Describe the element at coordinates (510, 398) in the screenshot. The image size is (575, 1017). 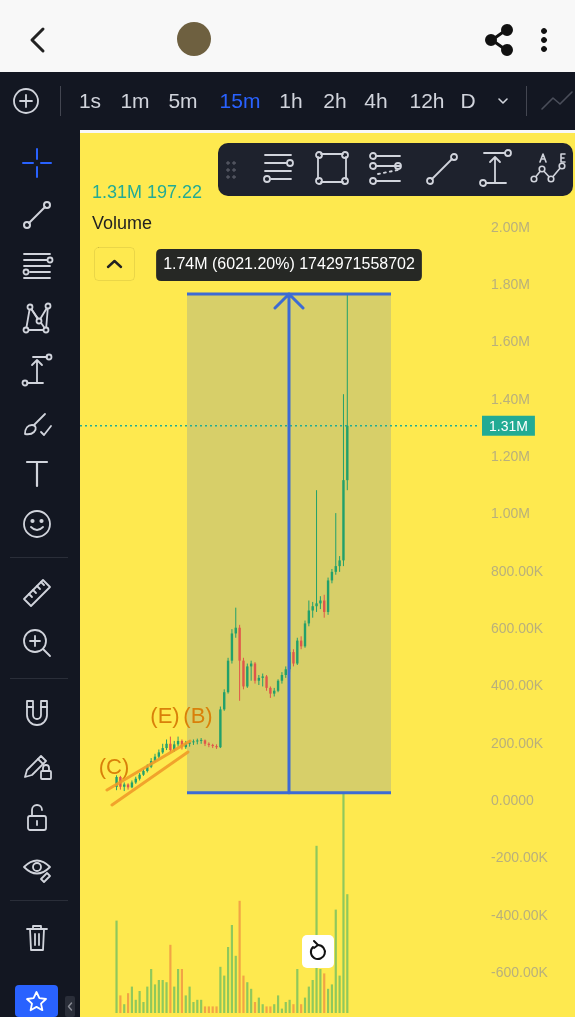
I see `y-tick-label: 1.40M` at that location.